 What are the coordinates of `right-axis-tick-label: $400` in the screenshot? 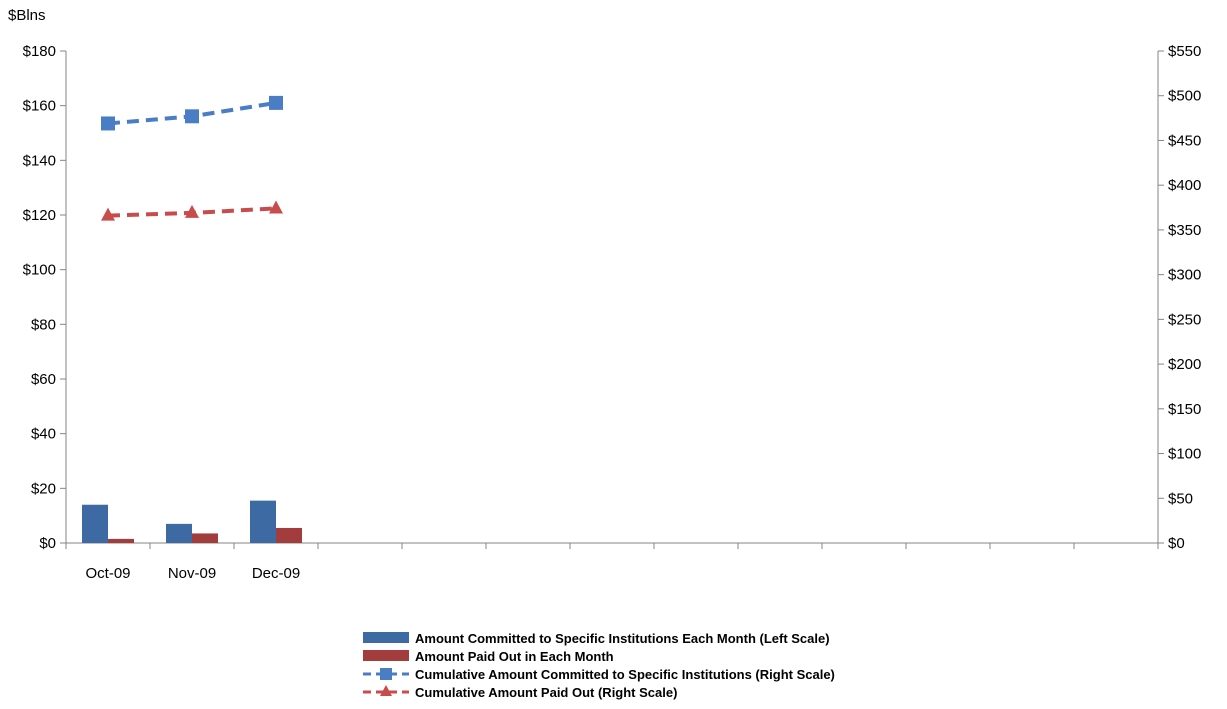 It's located at (1184, 185).